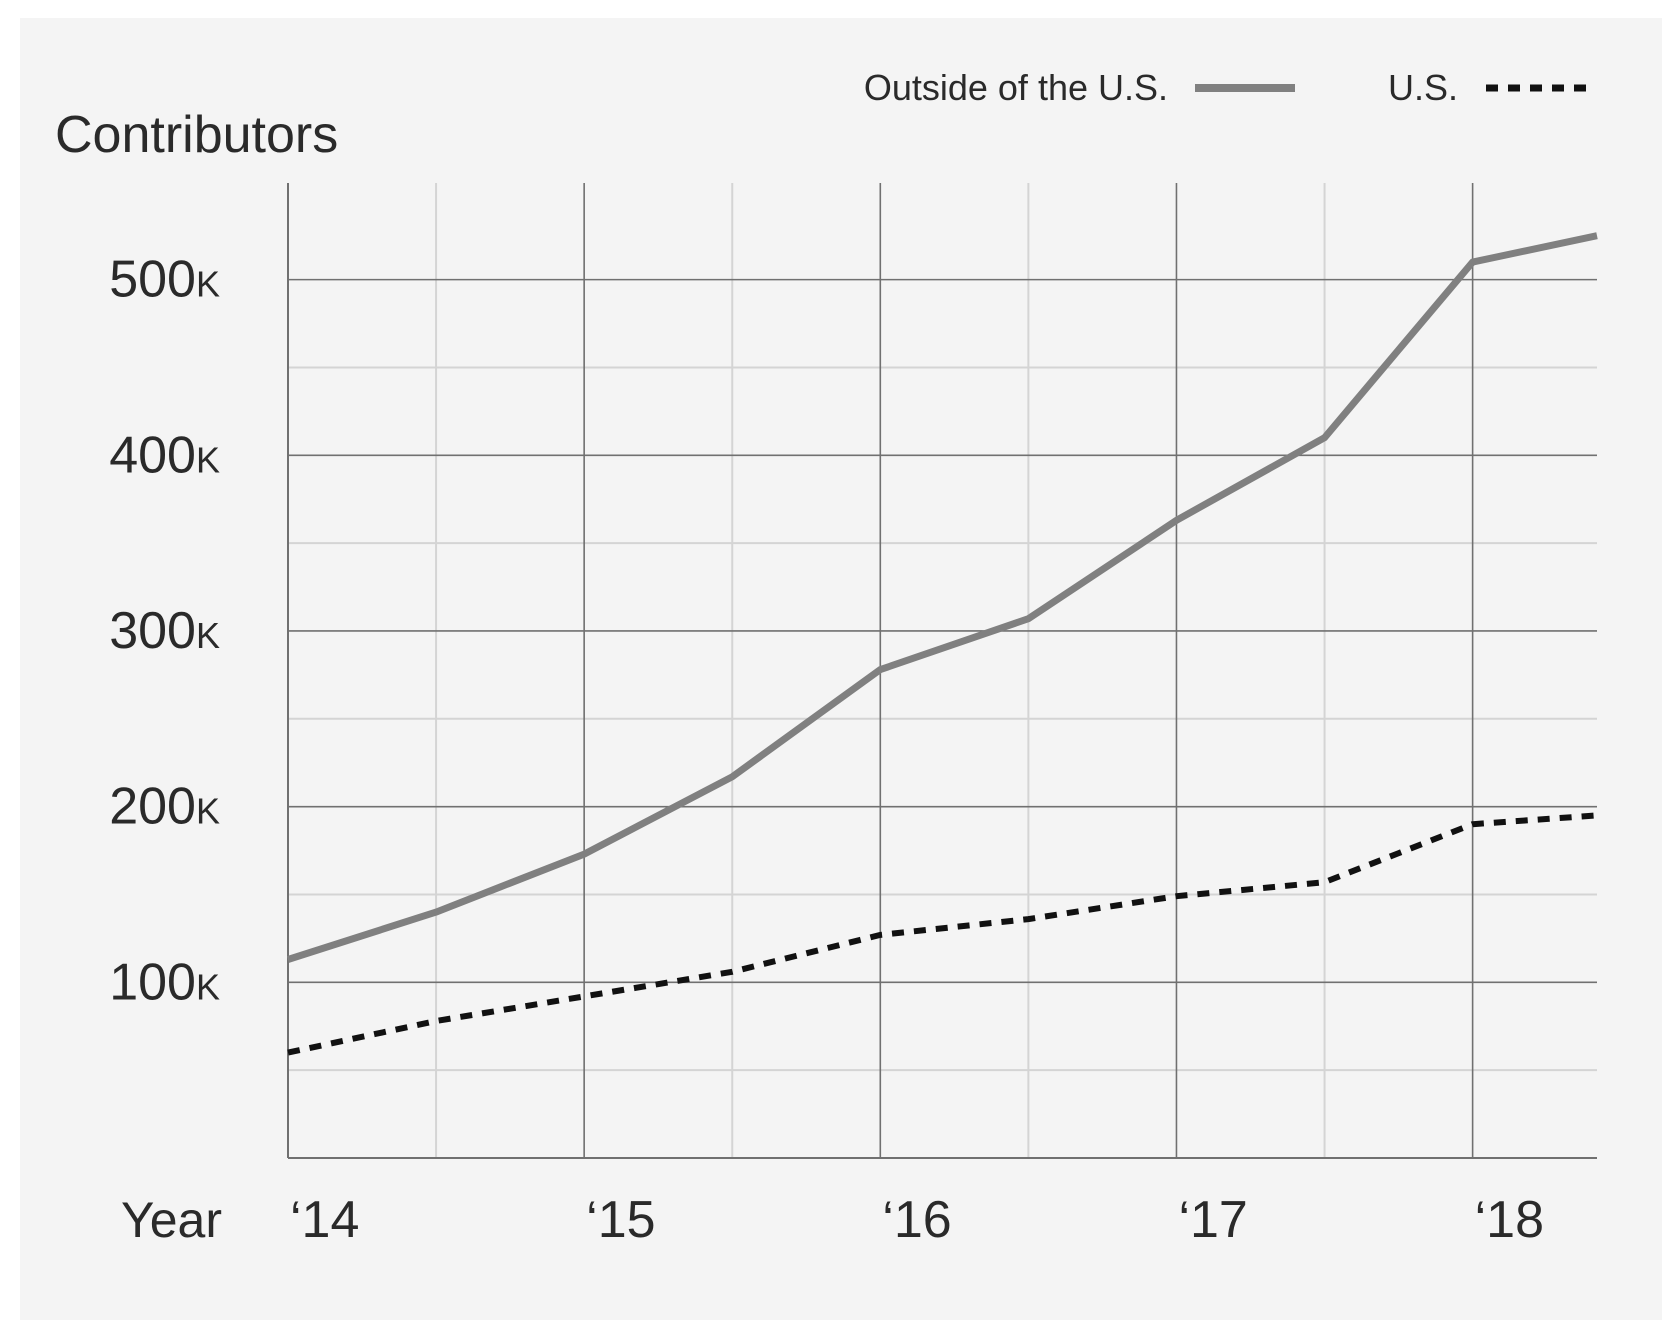  I want to click on y-axis-title: Contributors, so click(196, 135).